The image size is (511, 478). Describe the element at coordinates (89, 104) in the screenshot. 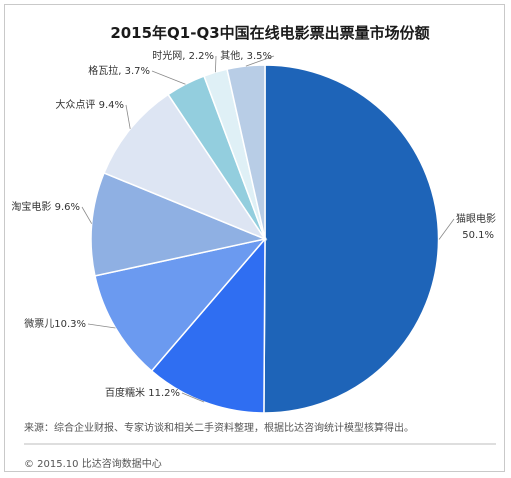

I see `slice-label: 大众点评 9.4%` at that location.